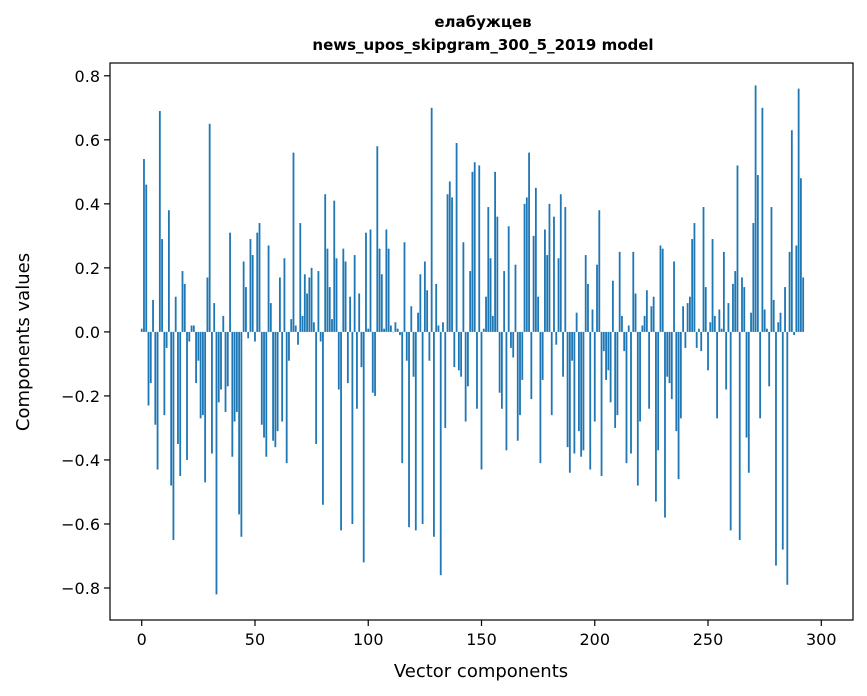  What do you see at coordinates (255, 639) in the screenshot?
I see `x-tick-label: 50` at bounding box center [255, 639].